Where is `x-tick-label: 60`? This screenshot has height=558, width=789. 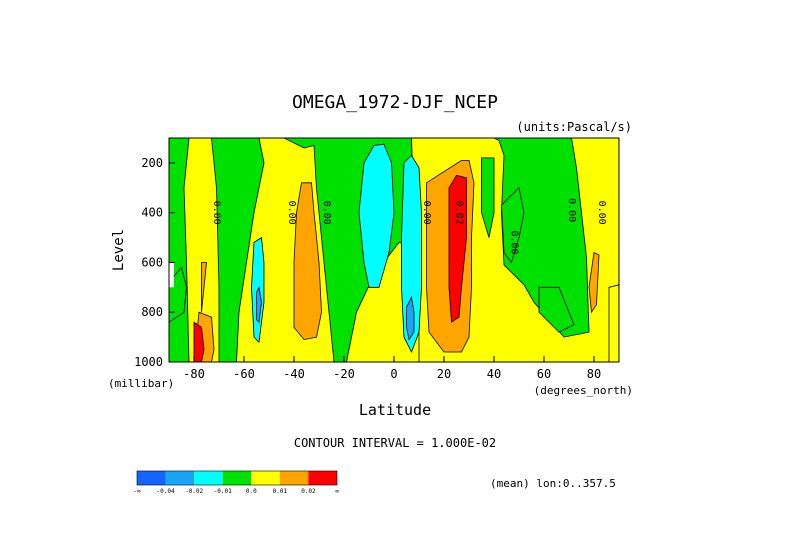 x-tick-label: 60 is located at coordinates (544, 374).